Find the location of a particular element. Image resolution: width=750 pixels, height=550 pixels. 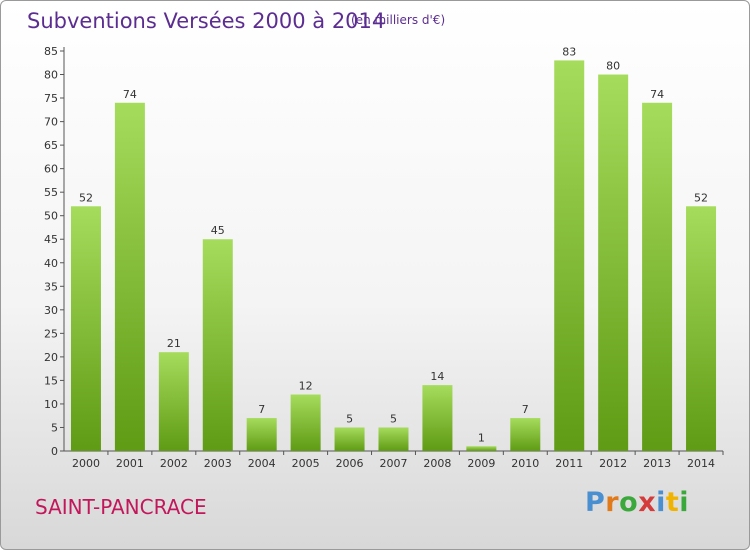

logo-letter: r is located at coordinates (612, 502).